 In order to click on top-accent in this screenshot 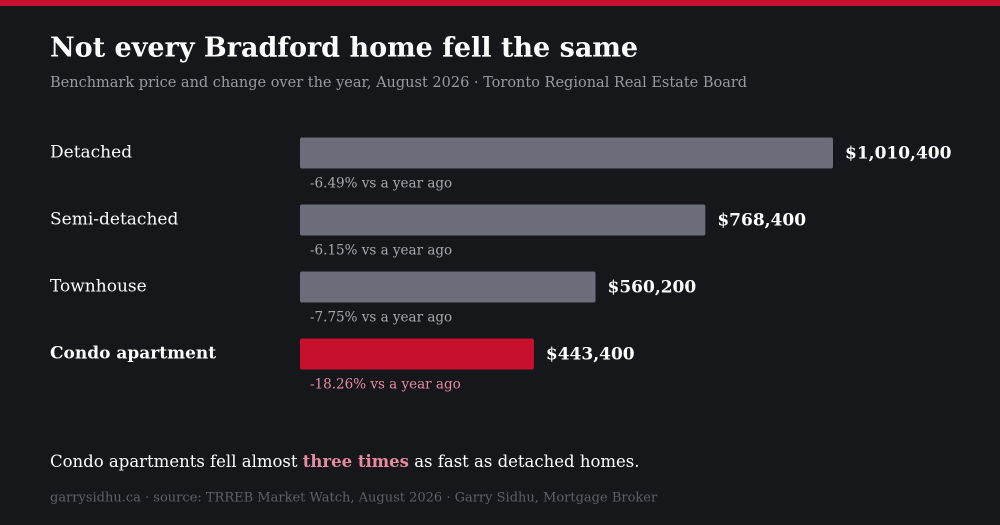, I will do `click(500, 3)`.